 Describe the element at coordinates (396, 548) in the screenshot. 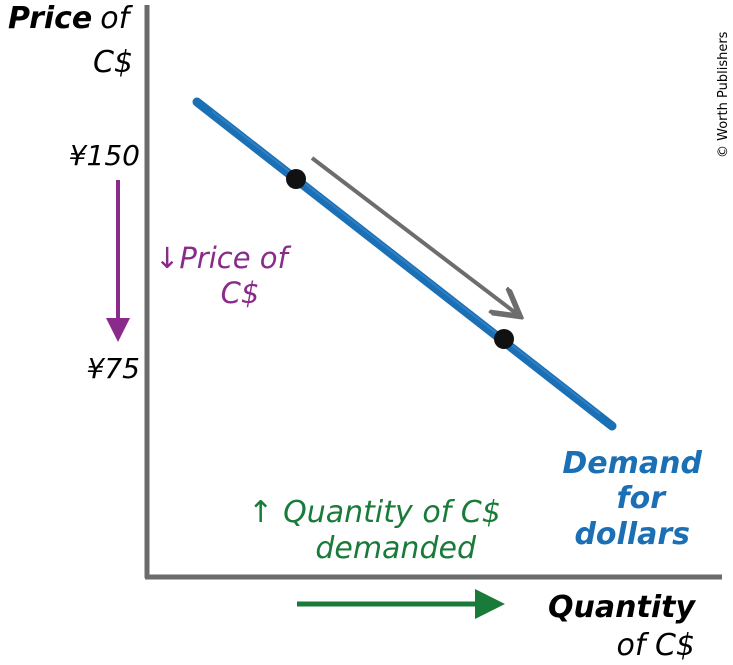

I see `annotation-line: demanded` at that location.